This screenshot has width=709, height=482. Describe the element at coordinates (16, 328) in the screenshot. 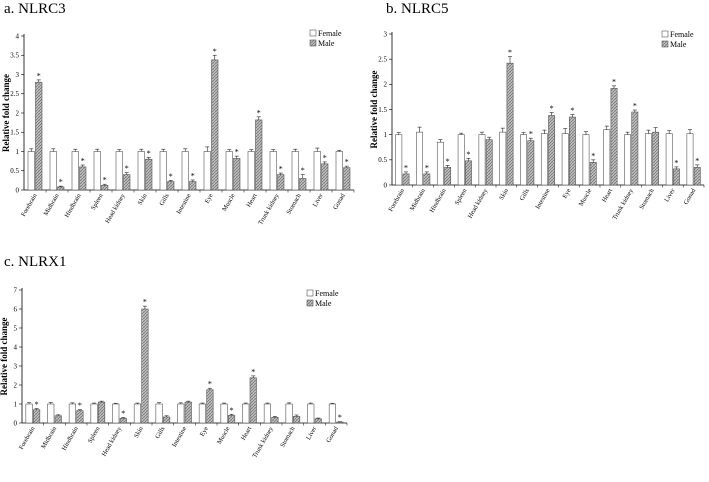

I see `y-tick-label: 5` at that location.